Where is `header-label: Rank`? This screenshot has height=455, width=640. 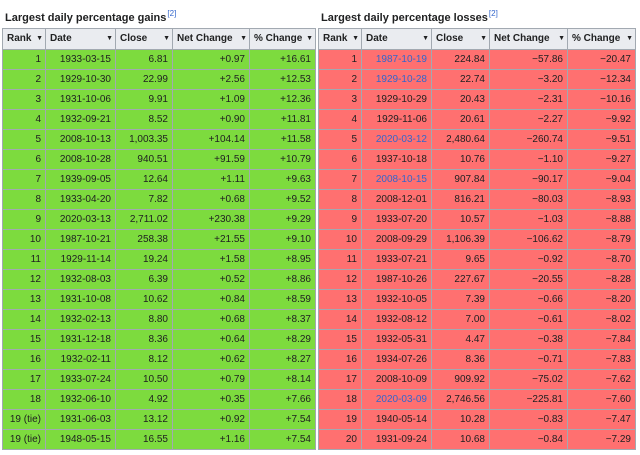 header-label: Rank is located at coordinates (19, 38).